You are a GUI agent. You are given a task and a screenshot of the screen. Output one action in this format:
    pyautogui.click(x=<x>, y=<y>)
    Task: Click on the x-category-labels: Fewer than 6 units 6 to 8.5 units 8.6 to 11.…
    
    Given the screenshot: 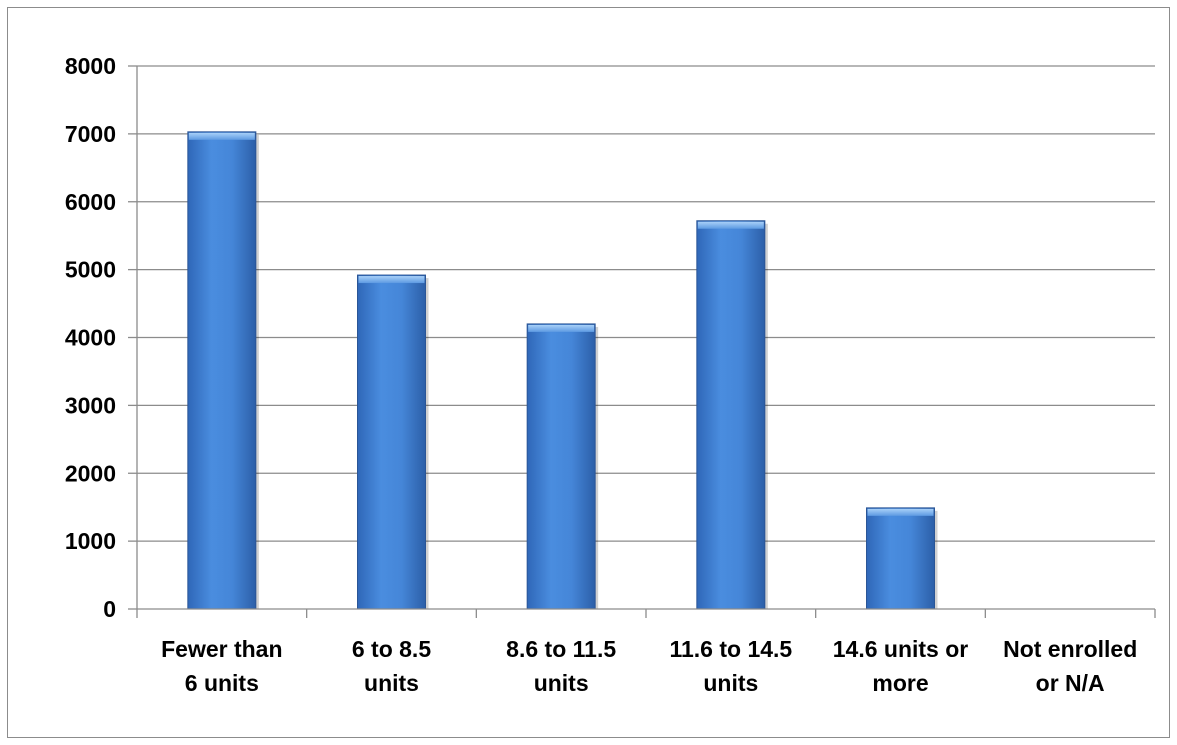 What is the action you would take?
    pyautogui.click(x=649, y=666)
    